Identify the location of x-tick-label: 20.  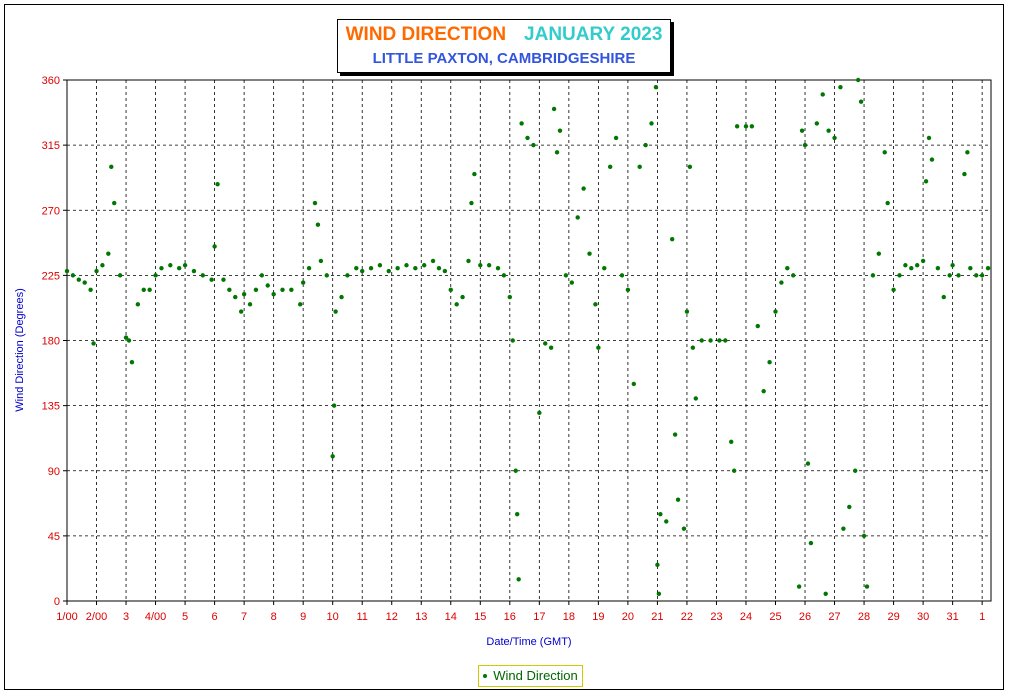
(628, 617).